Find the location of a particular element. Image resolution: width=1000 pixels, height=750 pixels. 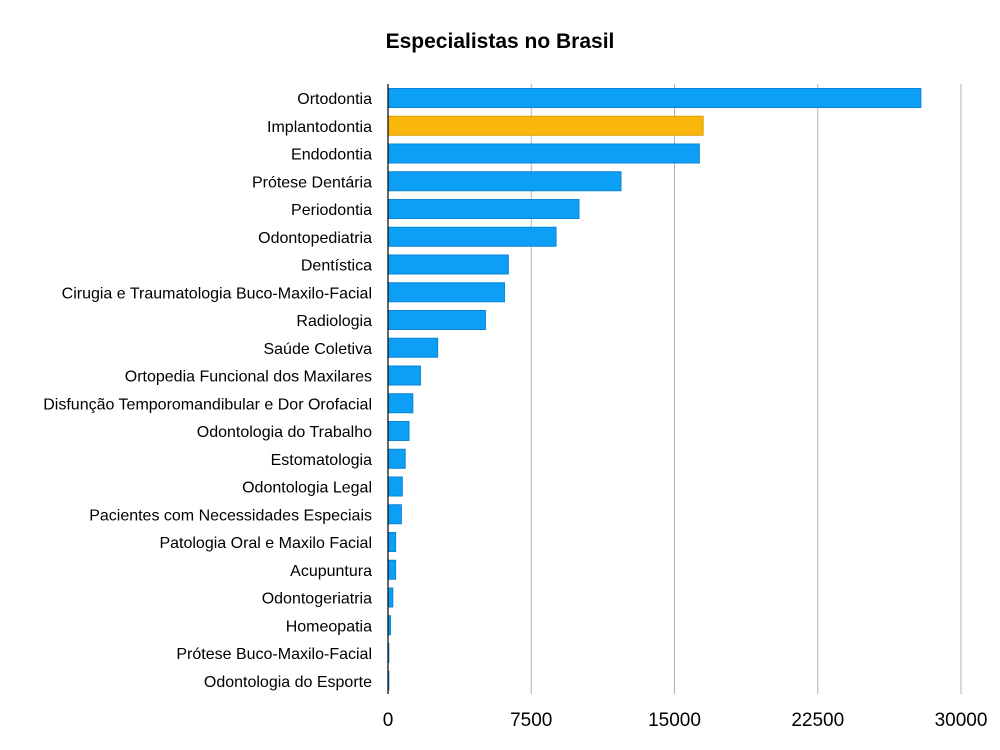

category-label-5: Odontopediatria is located at coordinates (315, 238).